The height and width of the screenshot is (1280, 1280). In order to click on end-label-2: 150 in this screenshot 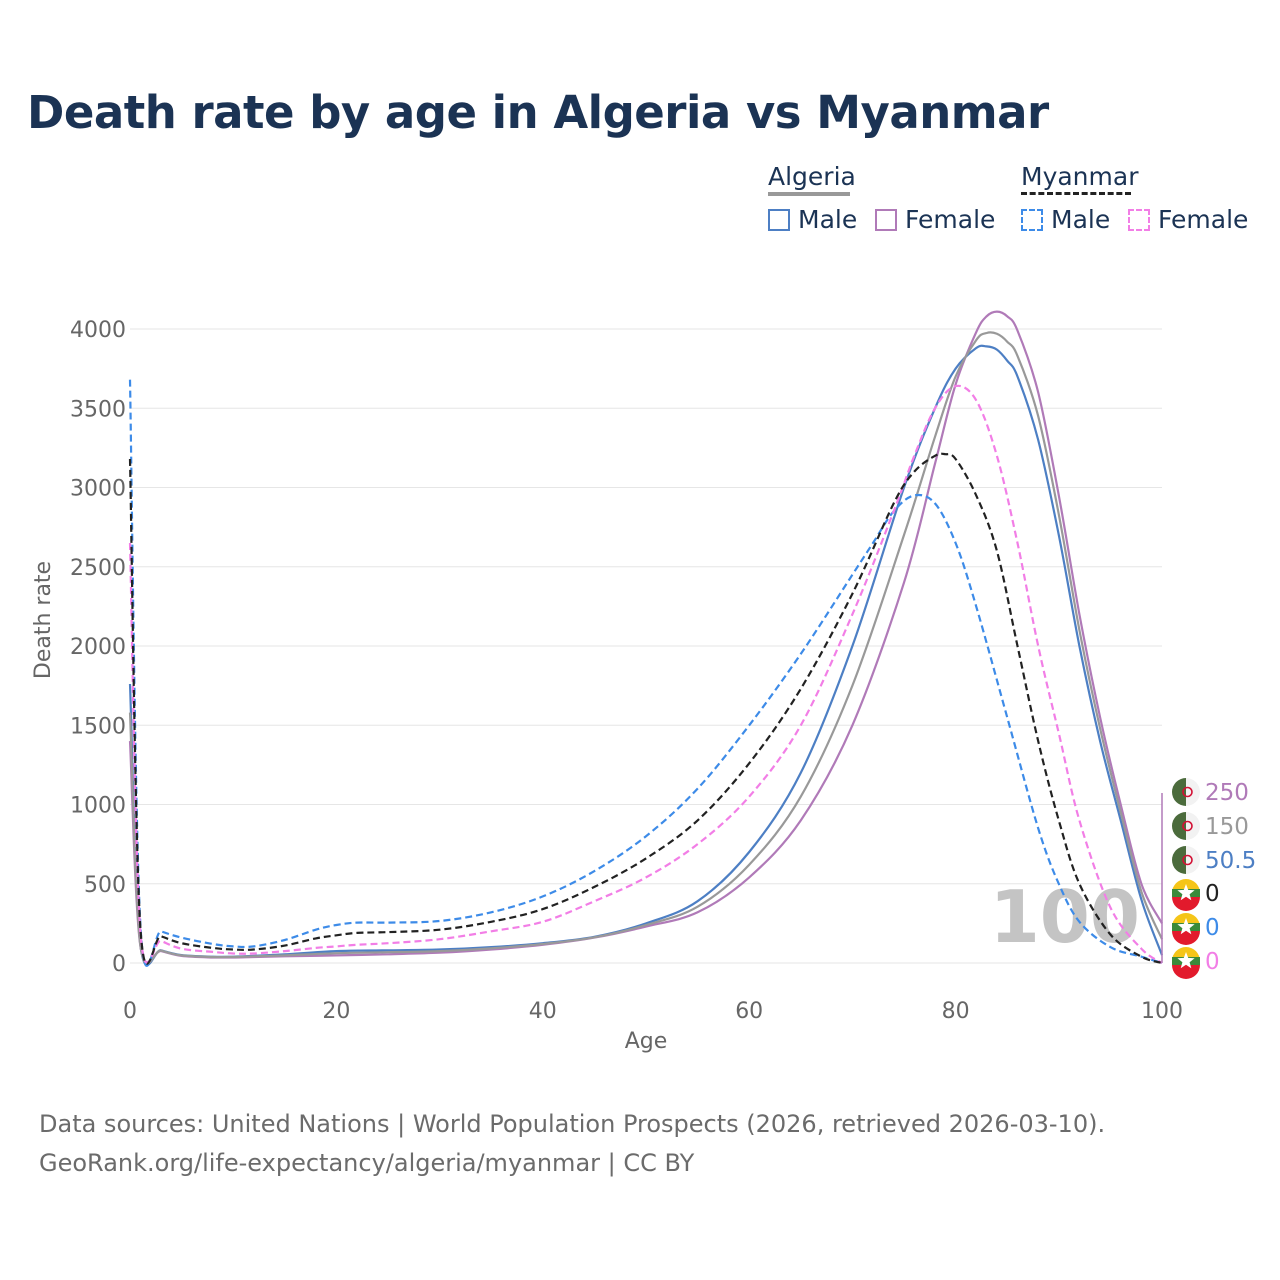, I will do `click(1210, 826)`.